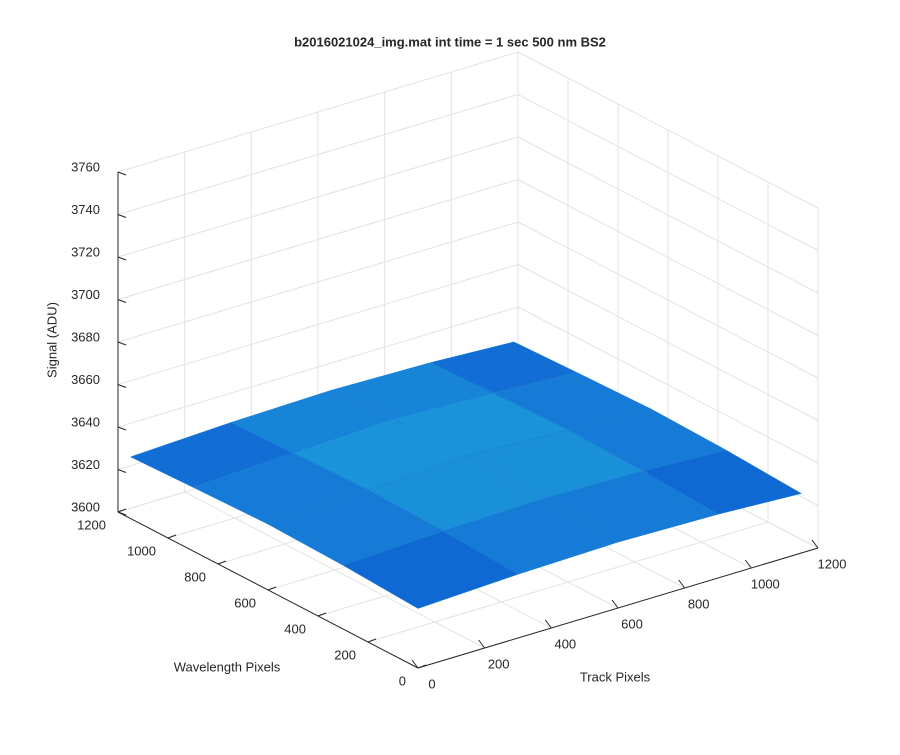 The image size is (900, 755). Describe the element at coordinates (85, 209) in the screenshot. I see `z-tick-label: 3740` at that location.